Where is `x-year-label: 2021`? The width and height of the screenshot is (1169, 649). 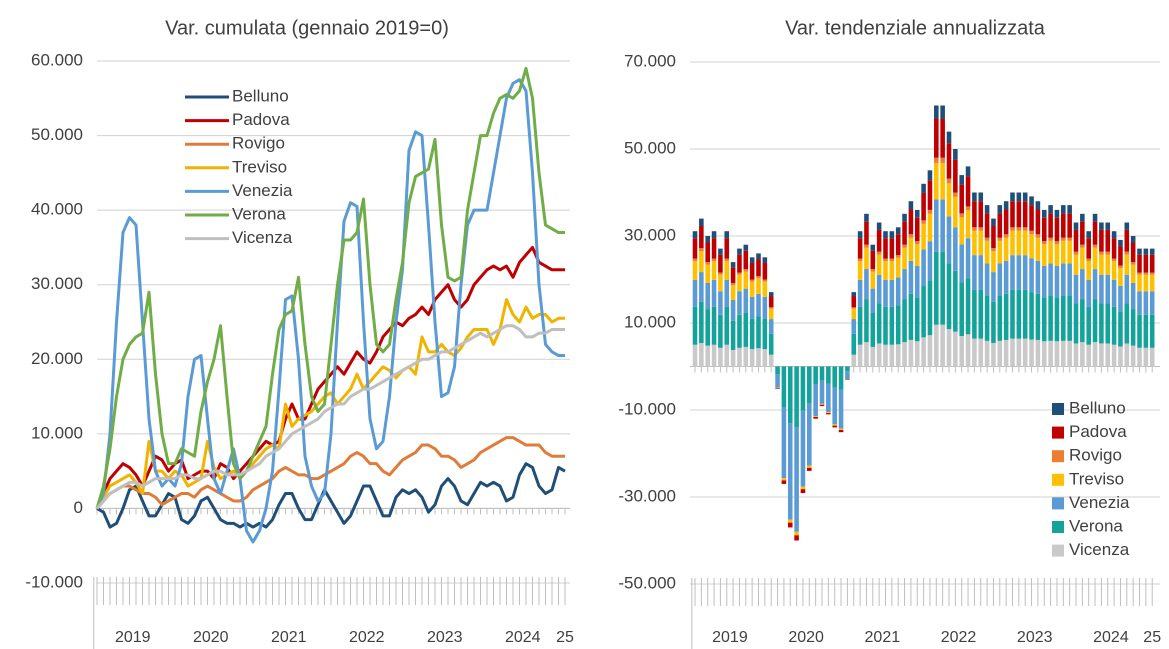 x-year-label: 2021 is located at coordinates (883, 637).